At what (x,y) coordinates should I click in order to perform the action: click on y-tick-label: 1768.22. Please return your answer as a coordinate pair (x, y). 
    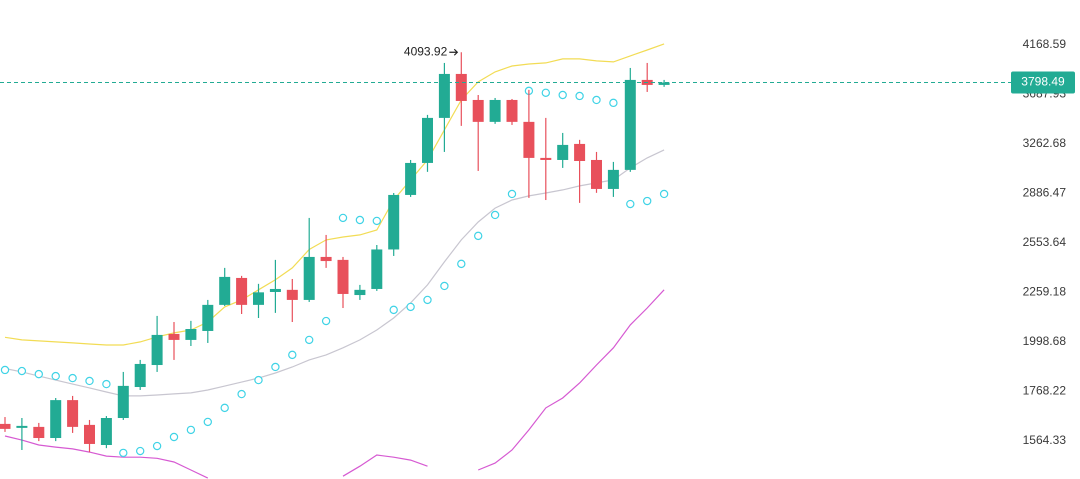
    Looking at the image, I should click on (1045, 391).